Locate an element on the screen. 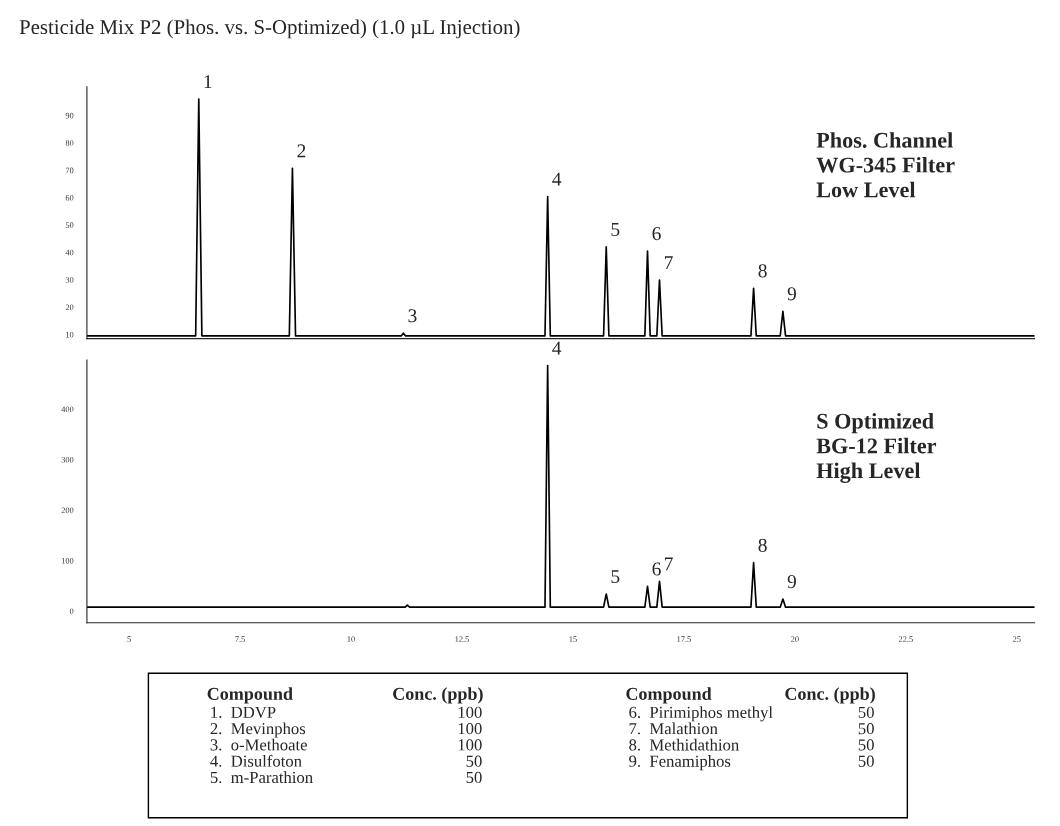 This screenshot has width=1060, height=826. y-tick-label: 30 is located at coordinates (69, 280).